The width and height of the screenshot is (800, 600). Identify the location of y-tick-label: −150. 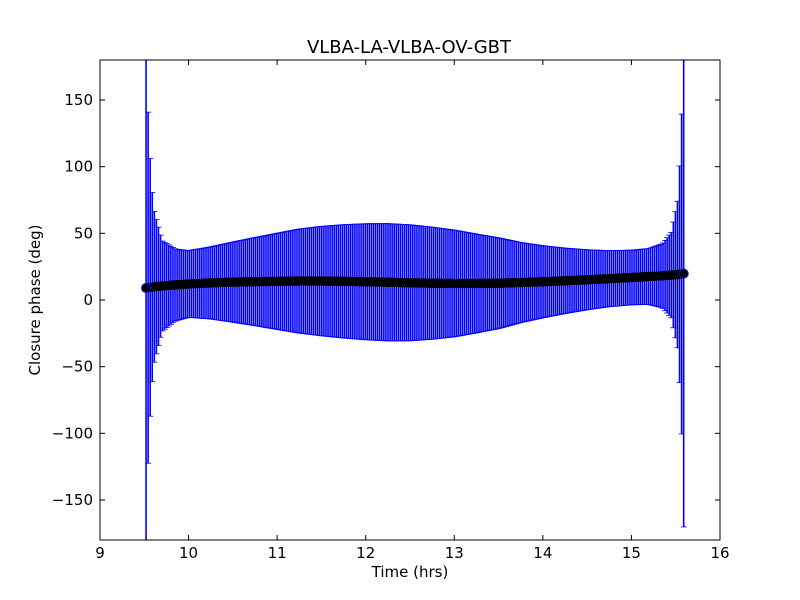
(72, 500).